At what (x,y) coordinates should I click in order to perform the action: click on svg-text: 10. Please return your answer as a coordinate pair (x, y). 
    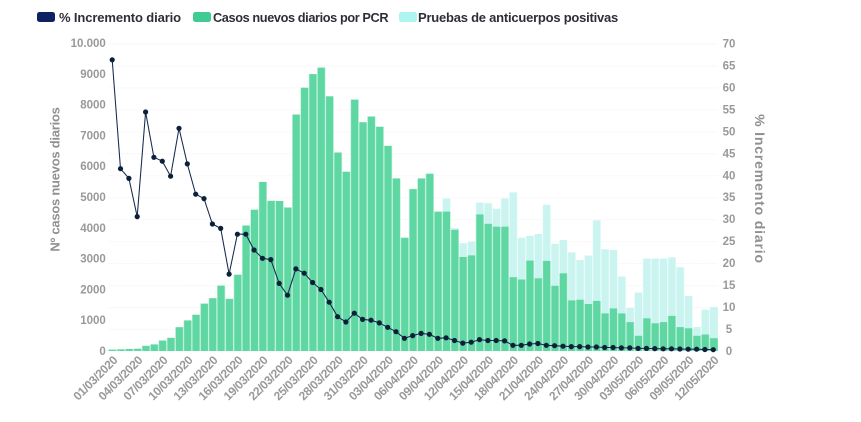
    Looking at the image, I should click on (729, 308).